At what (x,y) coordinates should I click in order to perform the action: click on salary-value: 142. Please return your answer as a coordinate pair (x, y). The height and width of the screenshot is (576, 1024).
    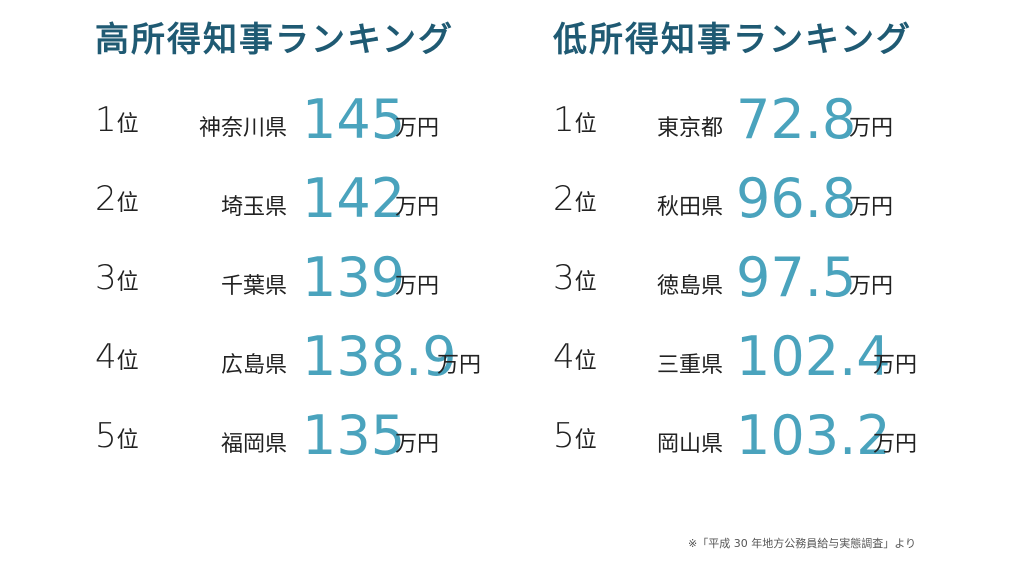
    Looking at the image, I should click on (354, 198).